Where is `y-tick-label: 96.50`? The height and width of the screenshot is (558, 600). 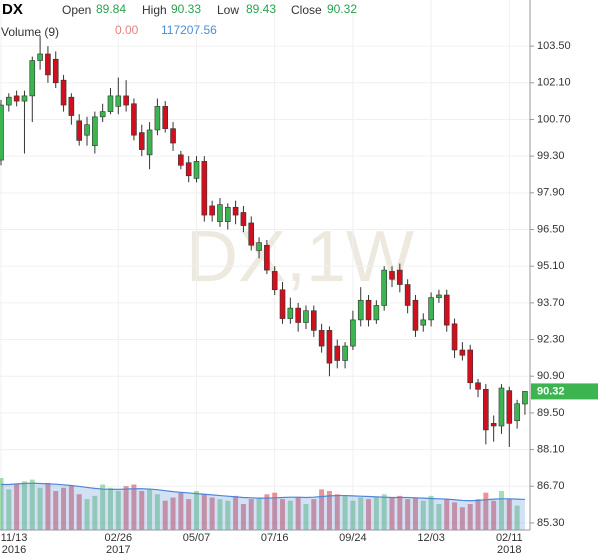
y-tick-label: 96.50 is located at coordinates (551, 229).